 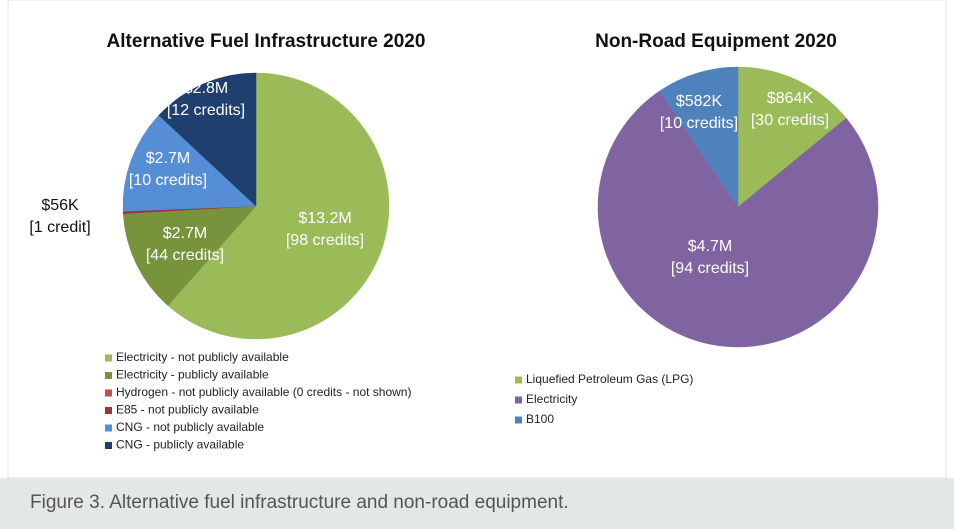 What do you see at coordinates (187, 410) in the screenshot?
I see `legend-label: E85 - not publicly available` at bounding box center [187, 410].